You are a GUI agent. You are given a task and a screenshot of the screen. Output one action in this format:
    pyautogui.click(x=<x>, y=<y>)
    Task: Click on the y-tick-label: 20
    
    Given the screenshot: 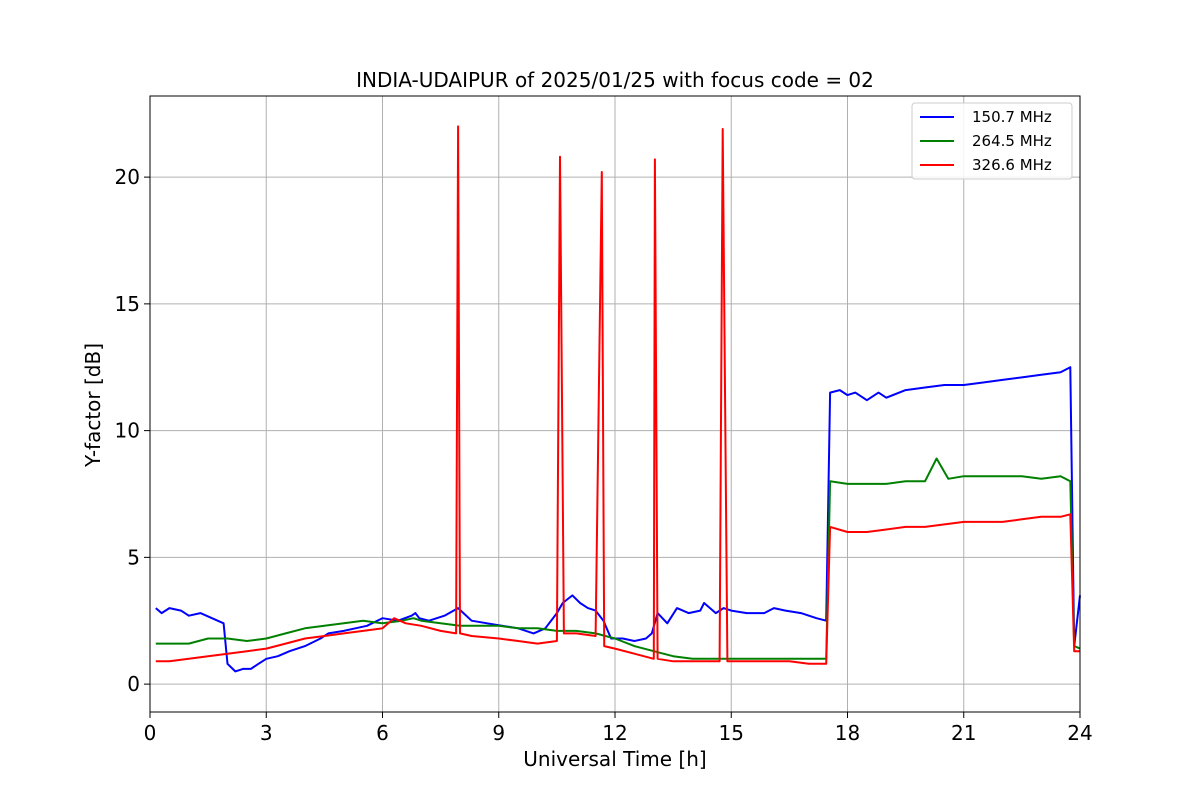 What is the action you would take?
    pyautogui.click(x=127, y=177)
    